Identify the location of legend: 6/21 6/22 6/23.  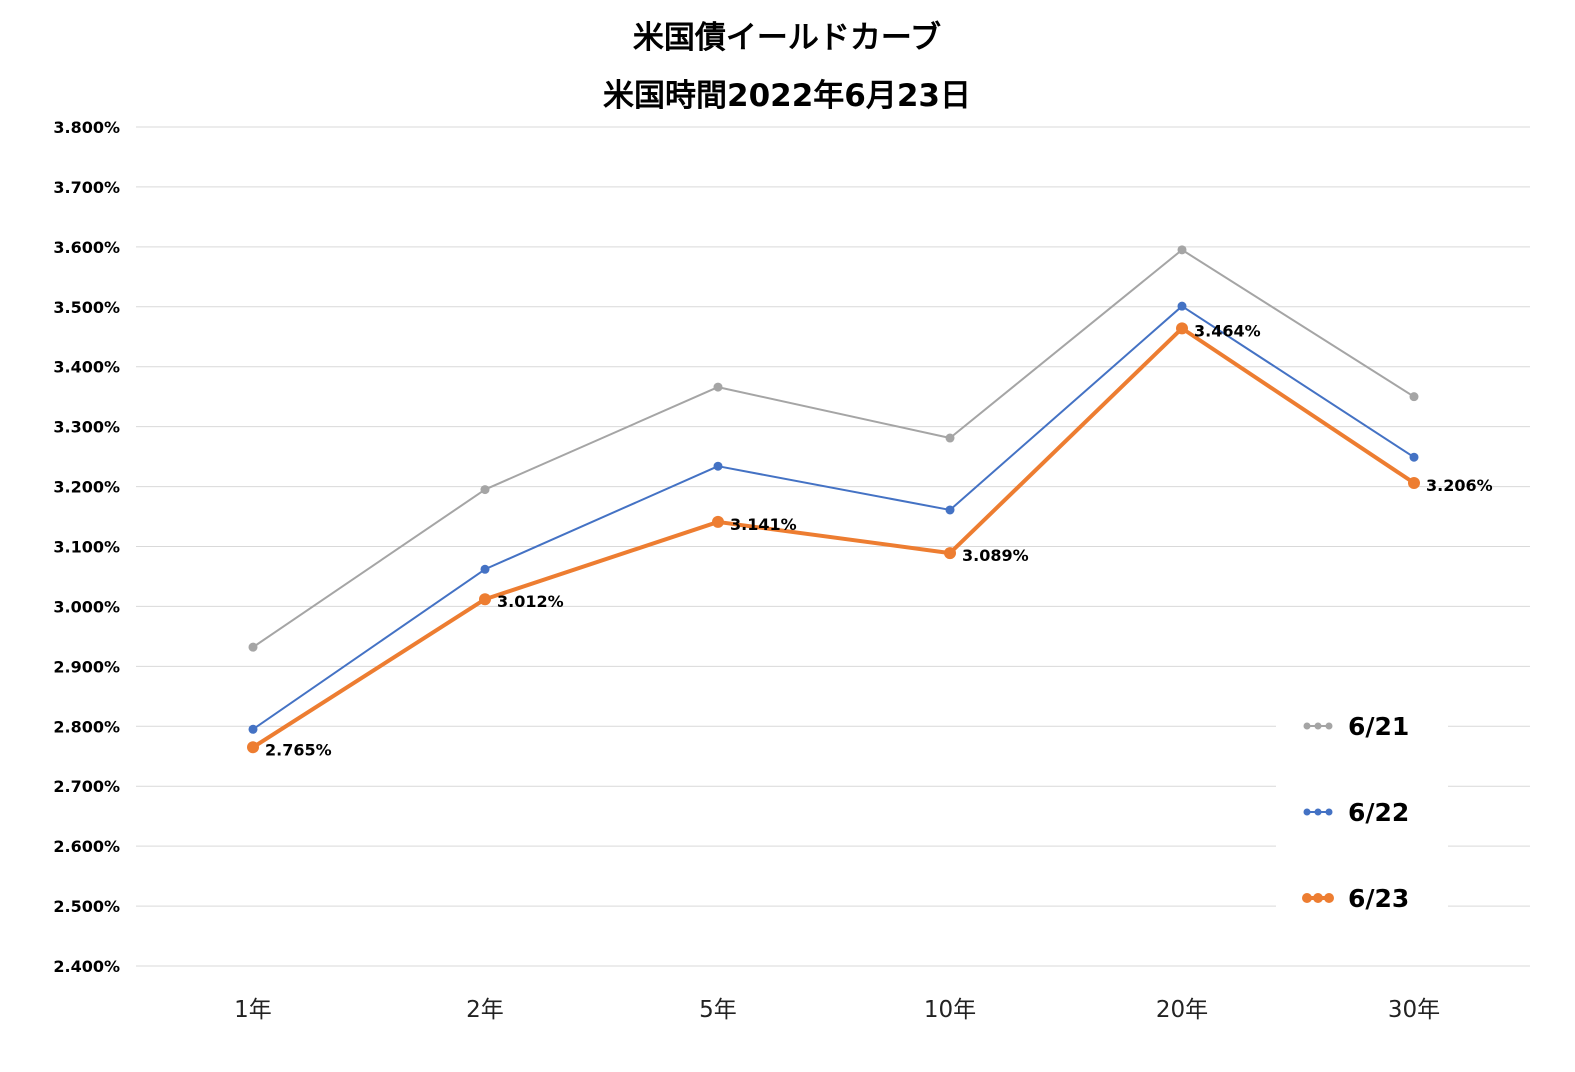
(1362, 801).